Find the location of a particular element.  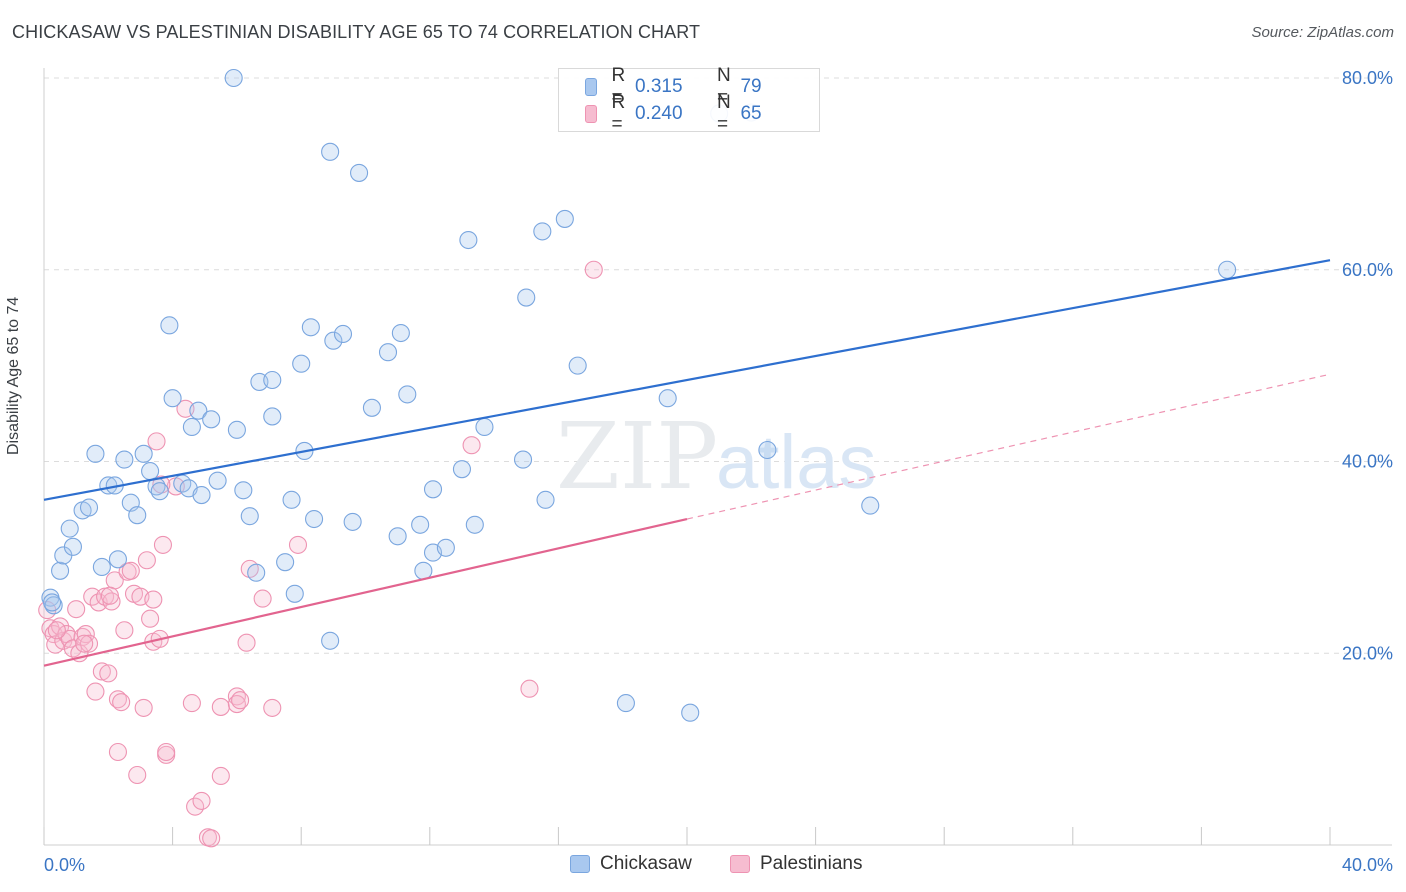

y-tick-label: 20.0% is located at coordinates (1367, 653).